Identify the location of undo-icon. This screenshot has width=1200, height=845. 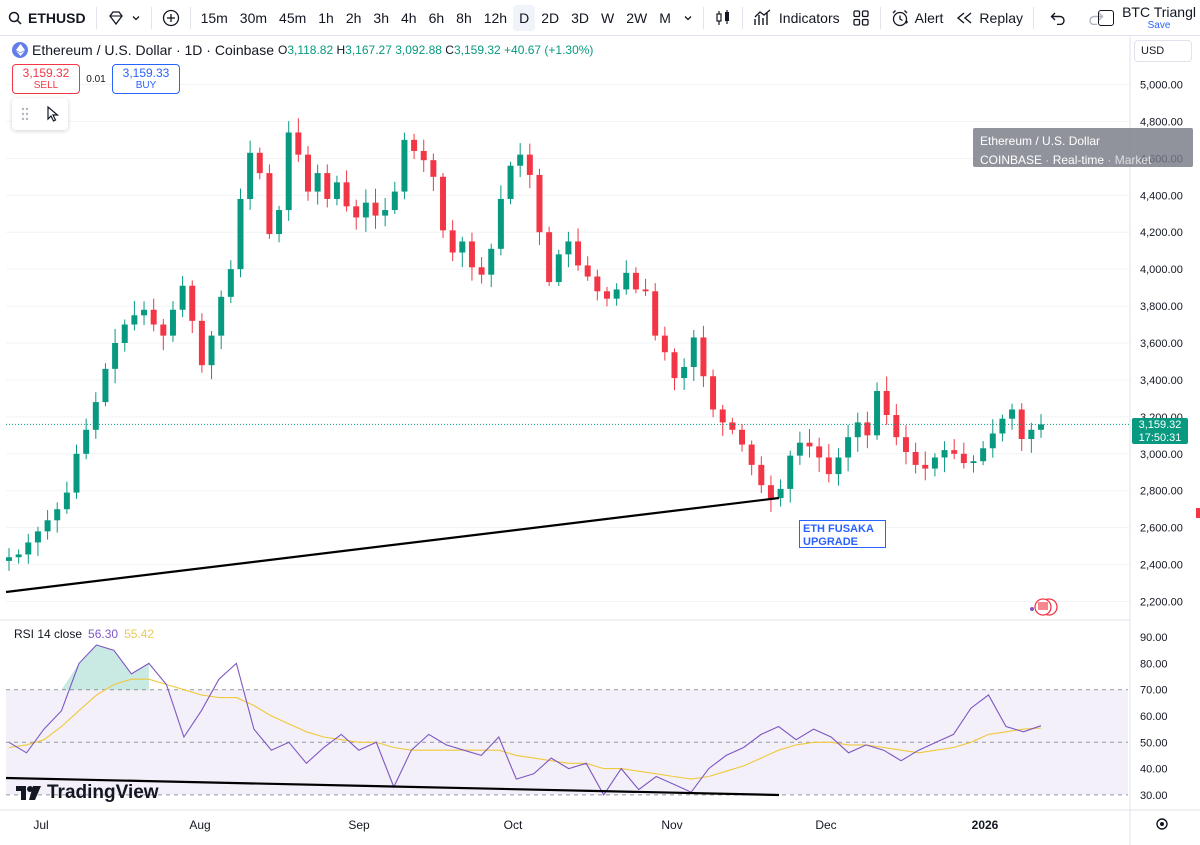
(1057, 18).